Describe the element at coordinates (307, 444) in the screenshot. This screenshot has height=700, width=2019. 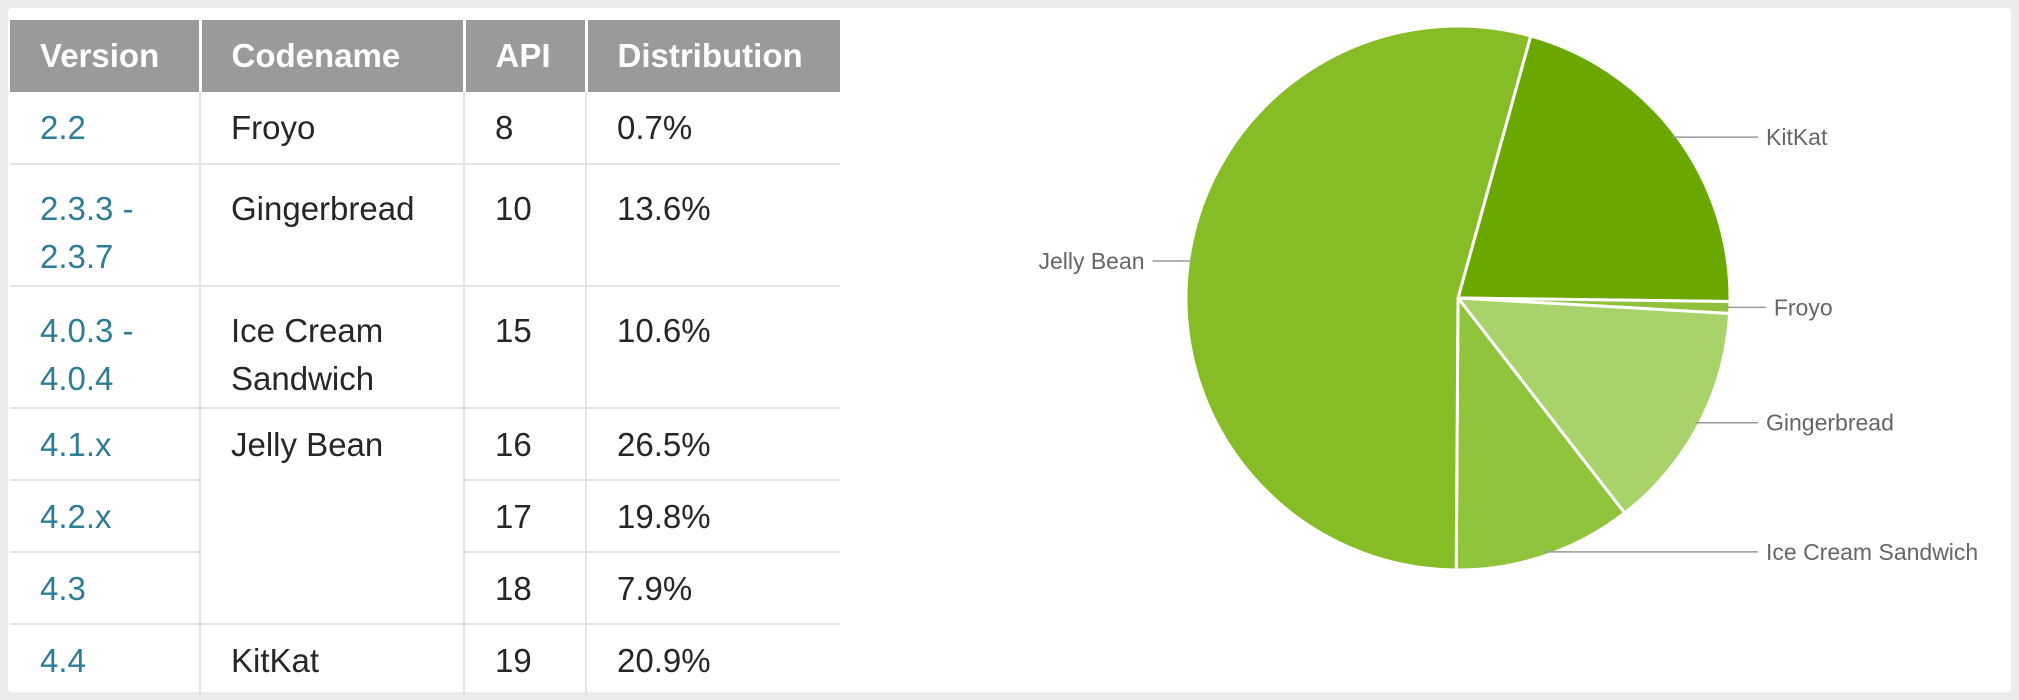
I see `codename-text: Jelly Bean` at that location.